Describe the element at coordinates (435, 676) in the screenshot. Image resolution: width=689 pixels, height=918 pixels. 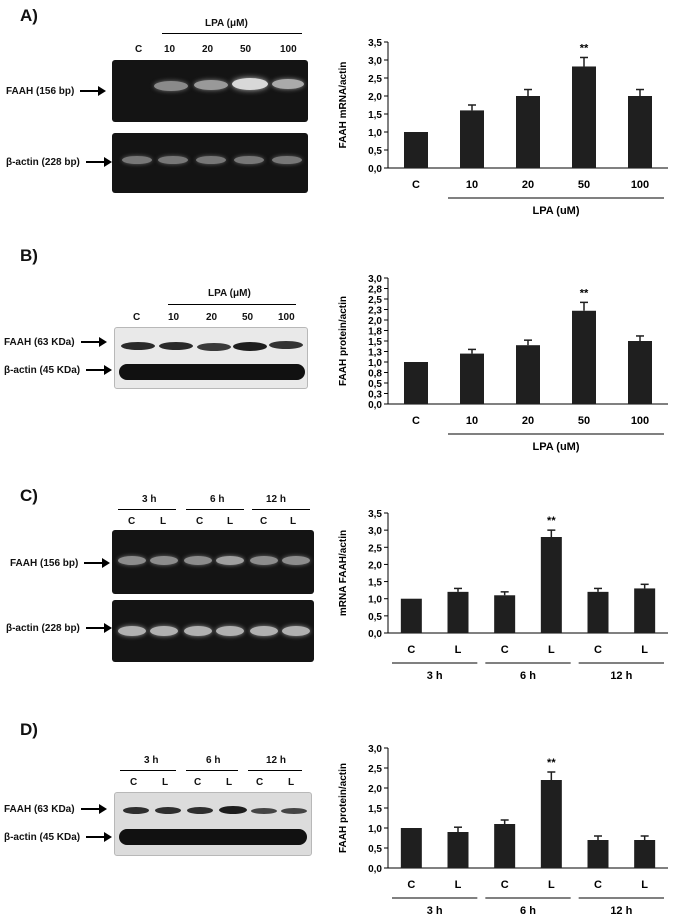
I see `group-label: 3 h` at that location.